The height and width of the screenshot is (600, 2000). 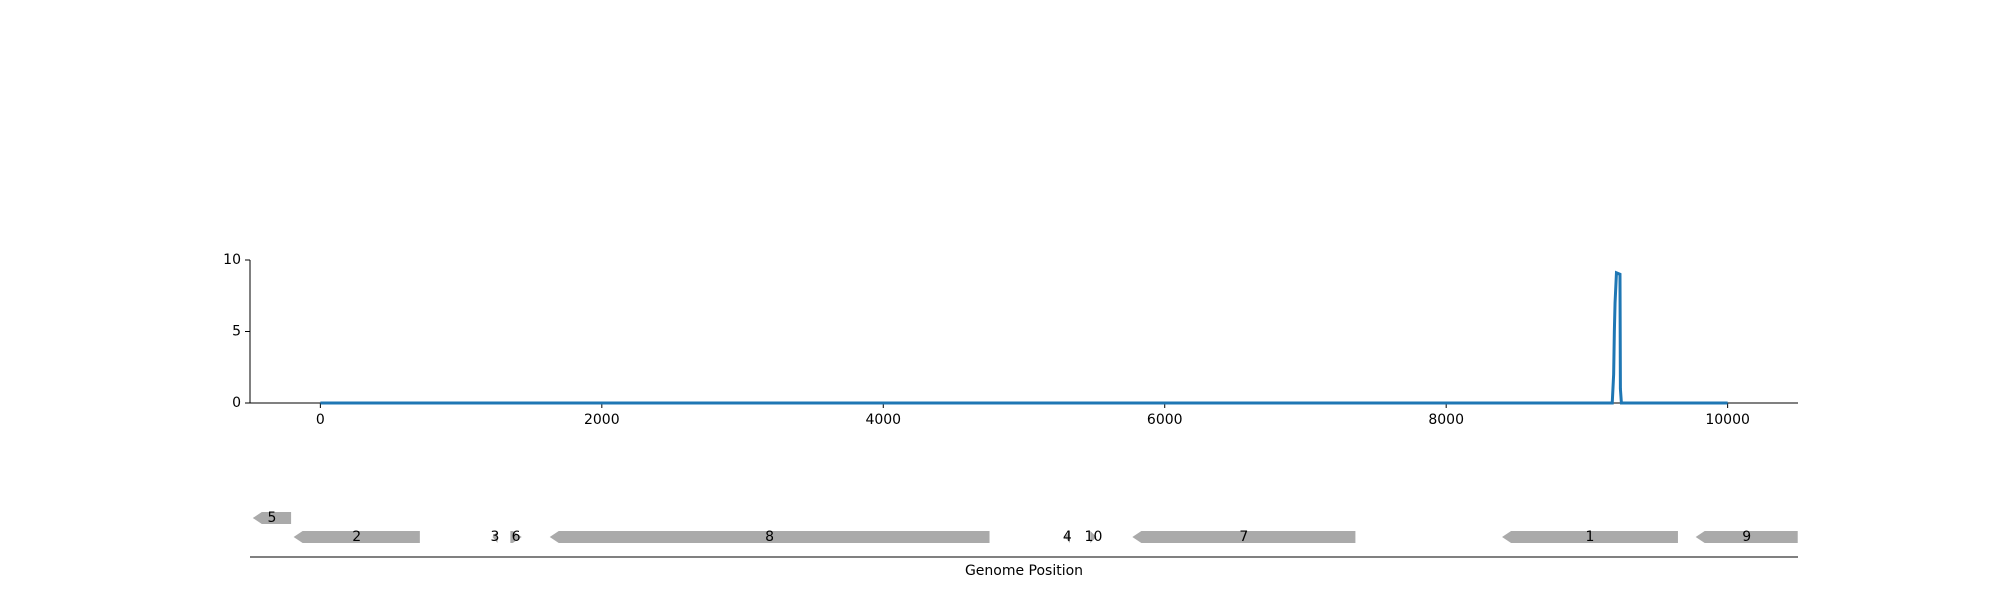 What do you see at coordinates (236, 332) in the screenshot?
I see `y-tick-label: 5` at bounding box center [236, 332].